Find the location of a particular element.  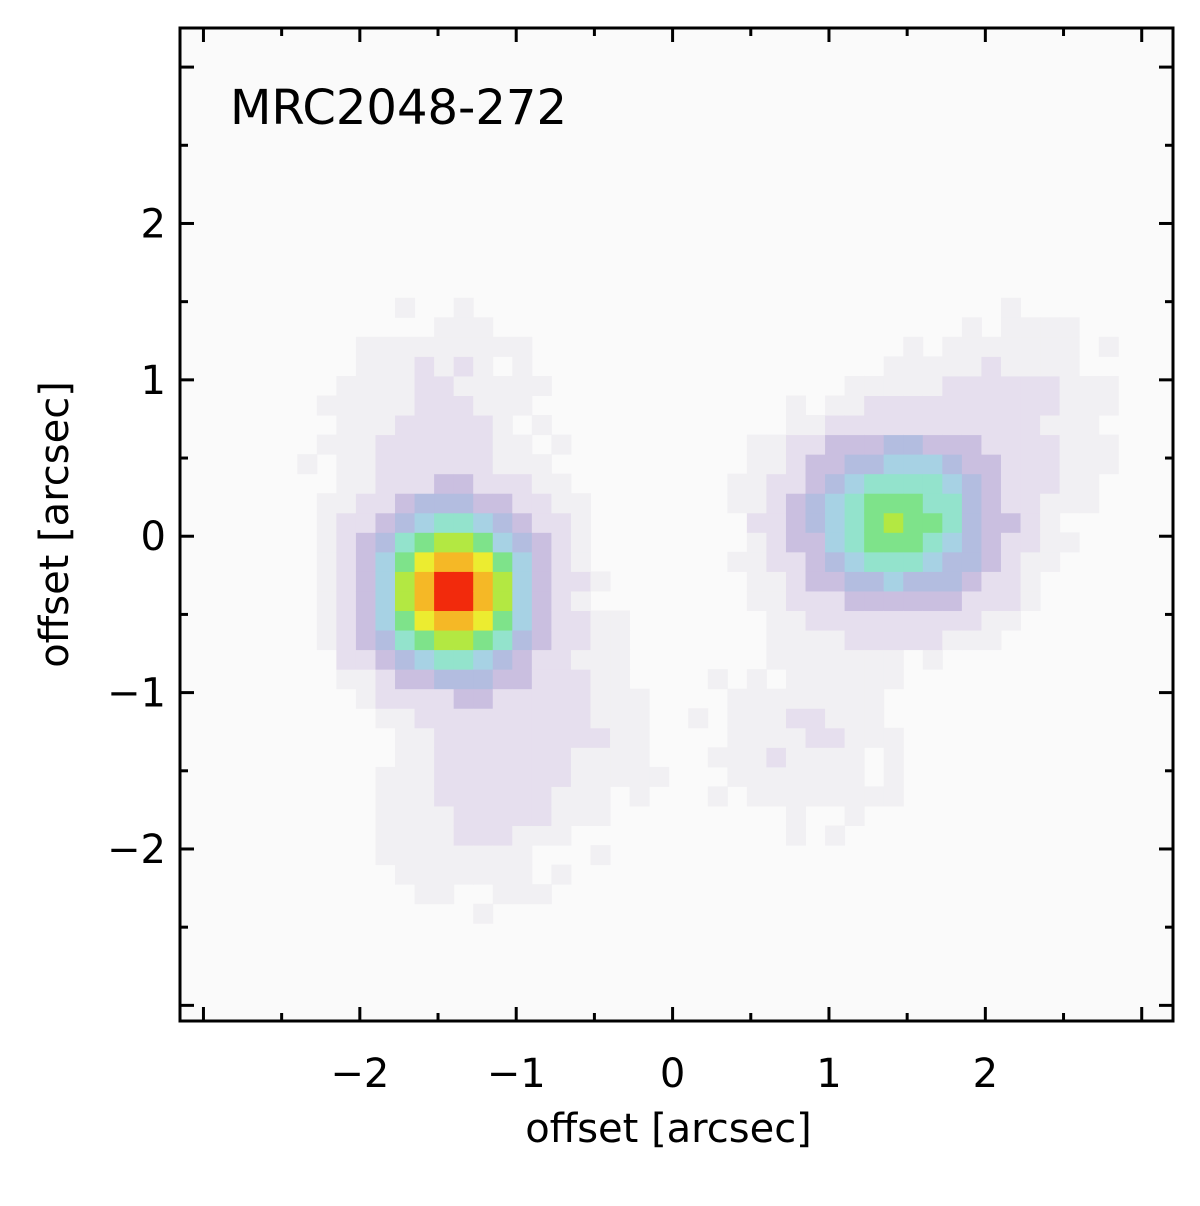

x-axis-label: offset [arcsec] is located at coordinates (668, 1129).